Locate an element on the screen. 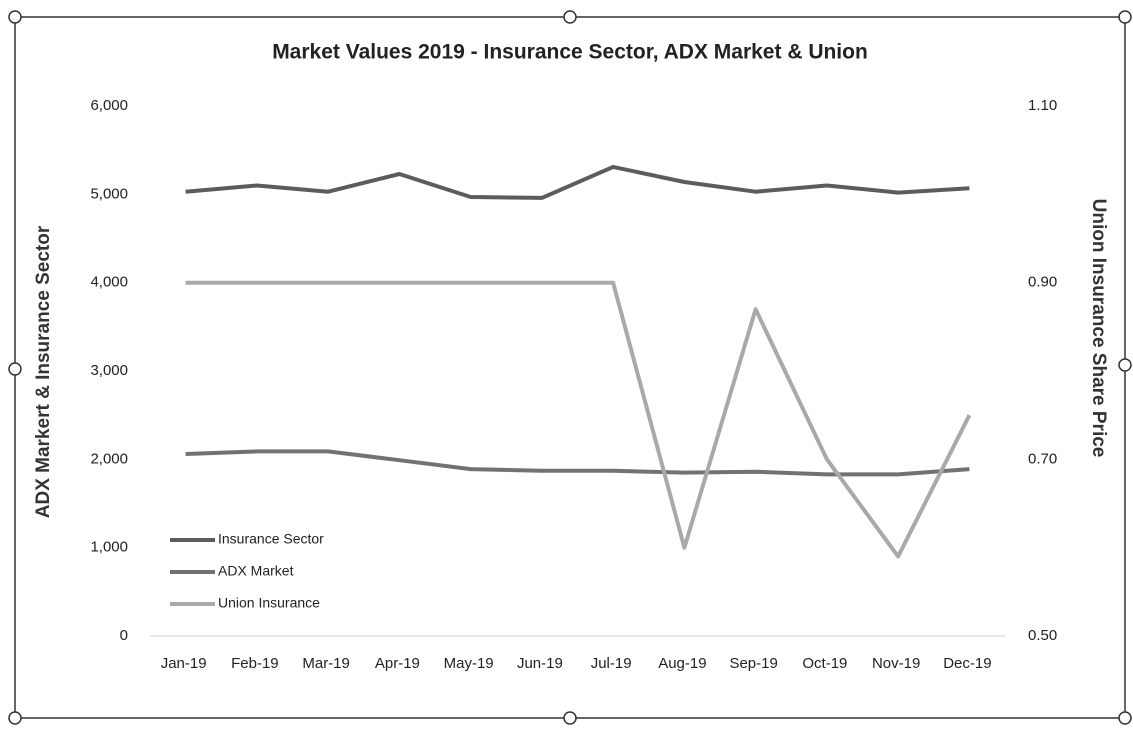 Image resolution: width=1133 pixels, height=729 pixels. y2-axis-title: Union Insurance Share Price is located at coordinates (1098, 328).